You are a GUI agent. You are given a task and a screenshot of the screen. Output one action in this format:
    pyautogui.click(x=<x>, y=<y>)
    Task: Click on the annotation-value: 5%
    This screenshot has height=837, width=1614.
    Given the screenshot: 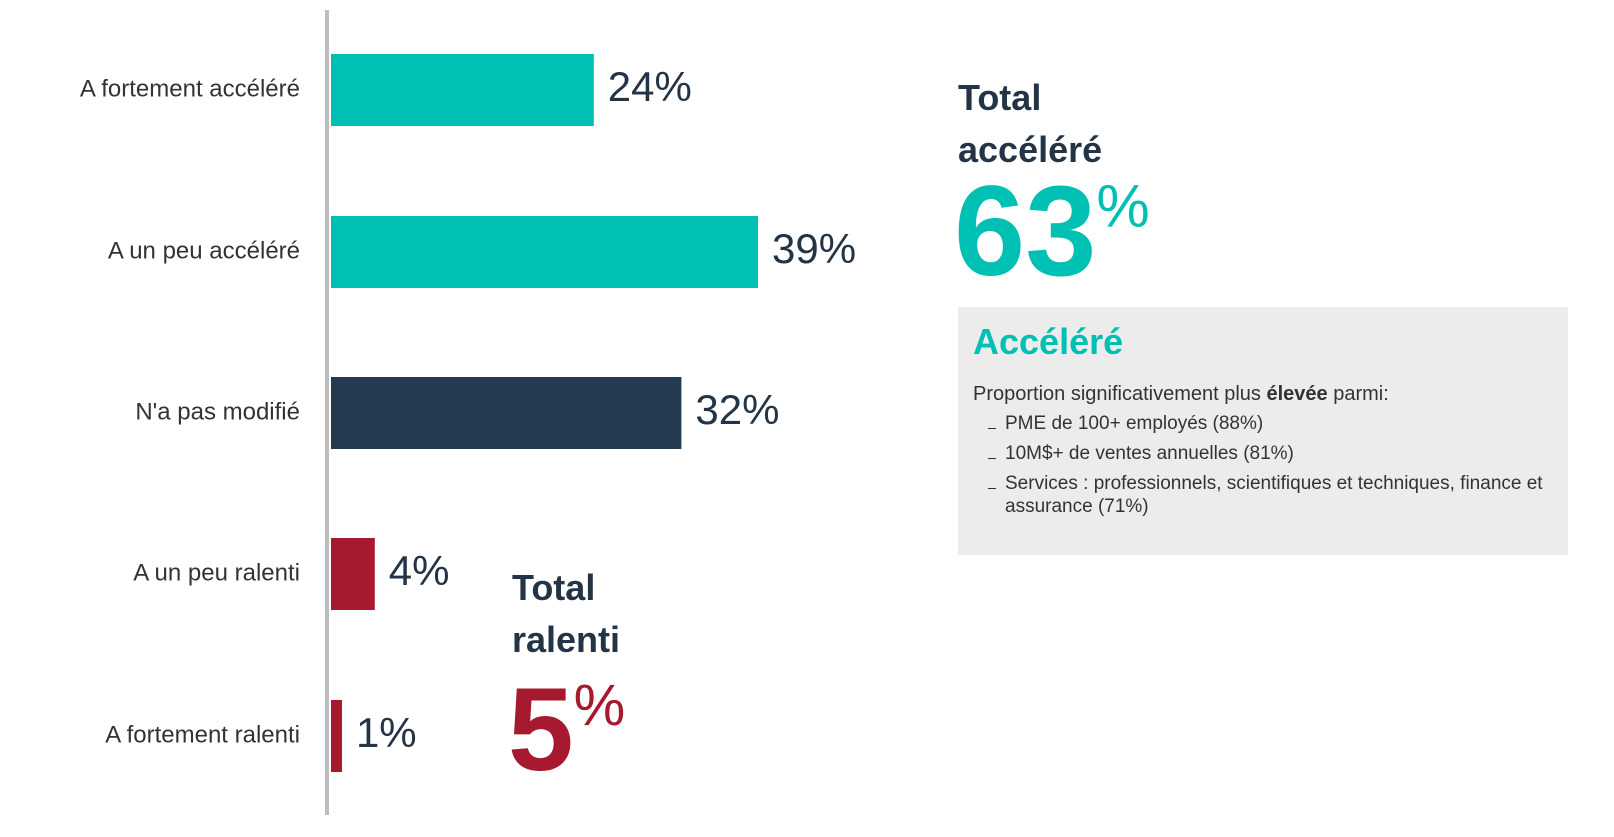 What is the action you would take?
    pyautogui.click(x=566, y=730)
    